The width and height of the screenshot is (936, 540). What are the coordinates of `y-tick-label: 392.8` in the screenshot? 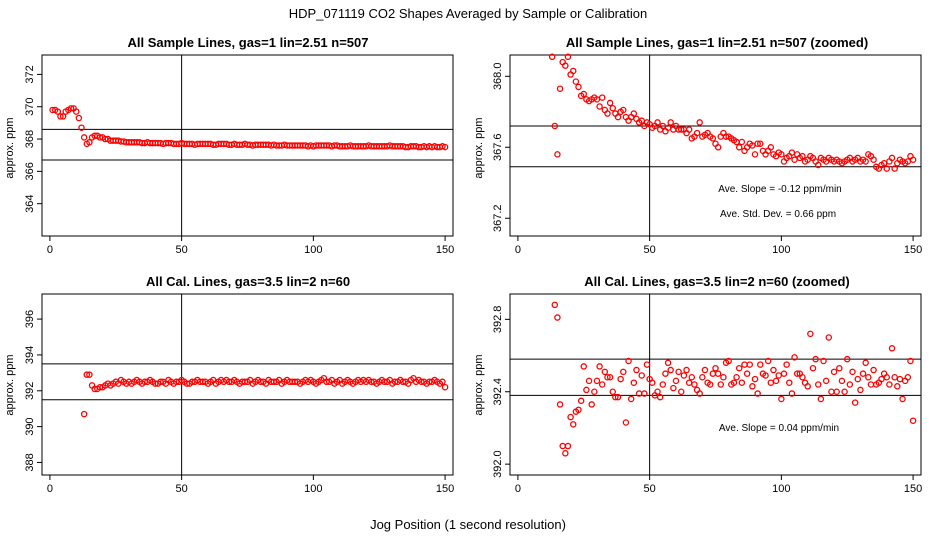 It's located at (498, 320).